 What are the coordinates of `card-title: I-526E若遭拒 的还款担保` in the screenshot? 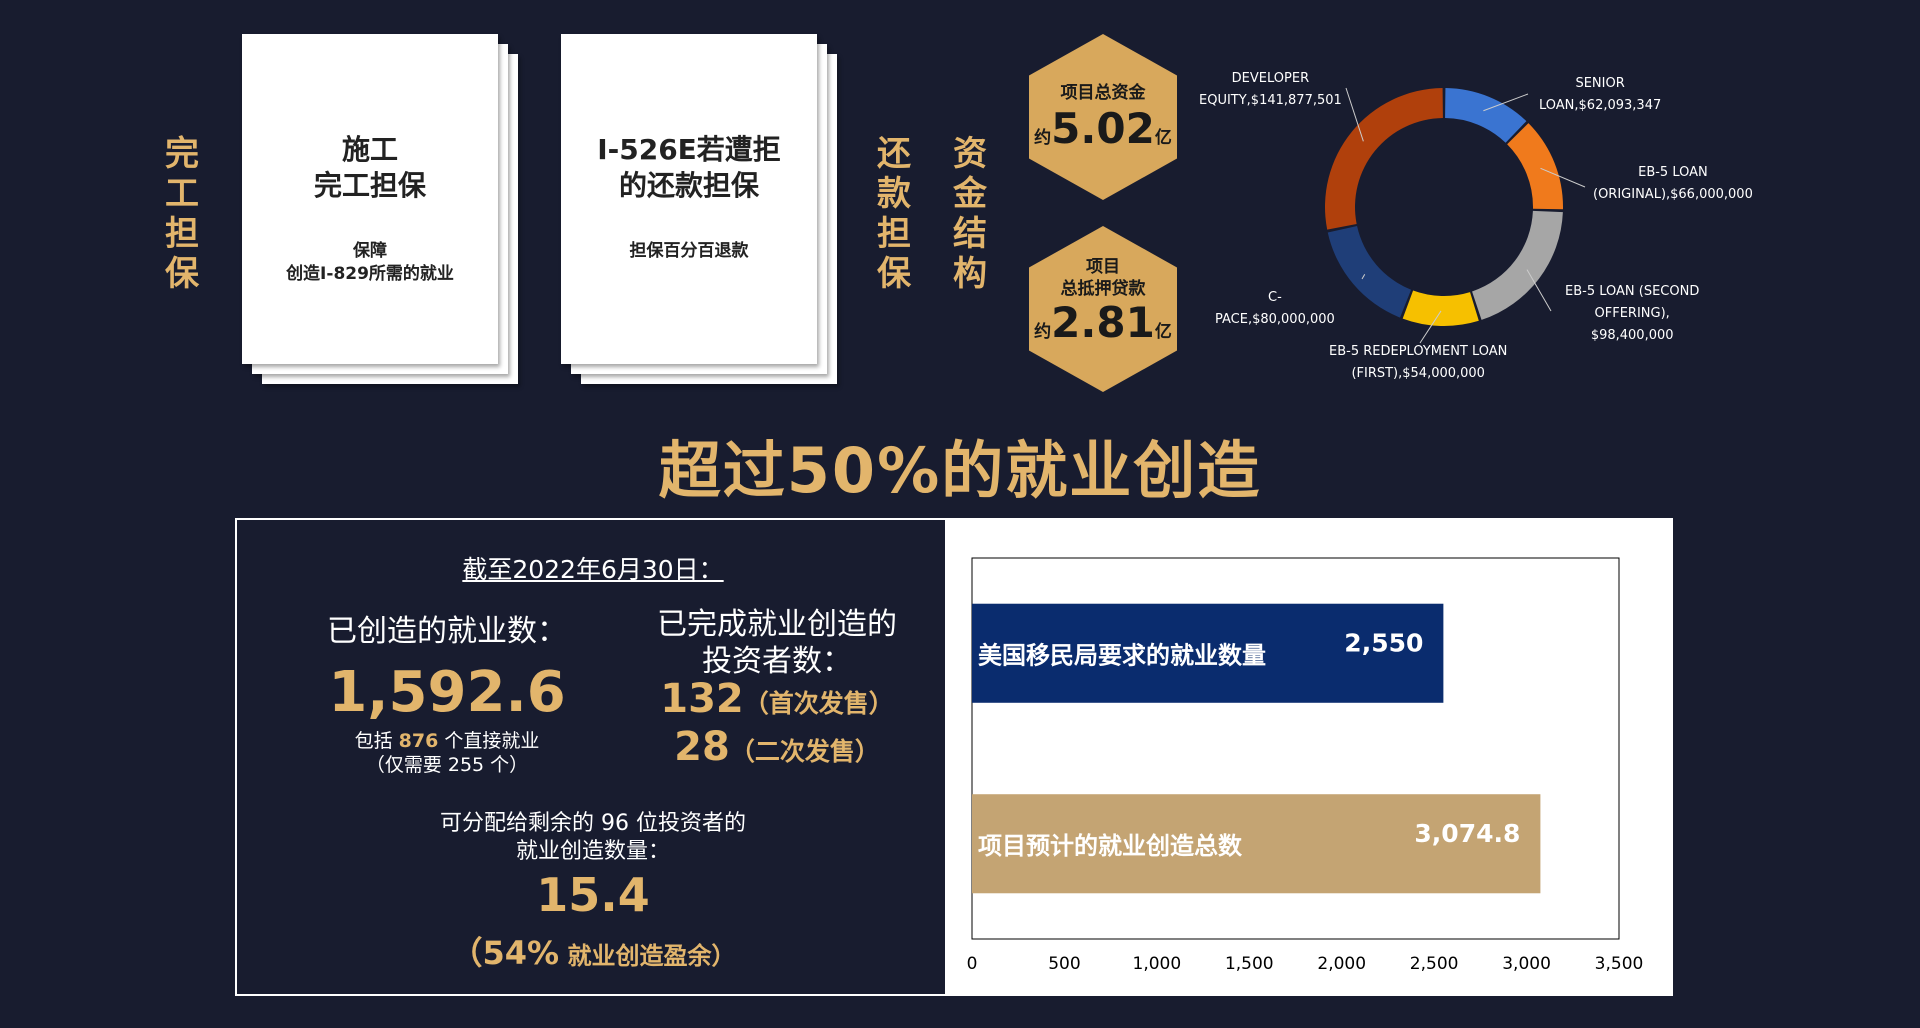 It's located at (689, 167).